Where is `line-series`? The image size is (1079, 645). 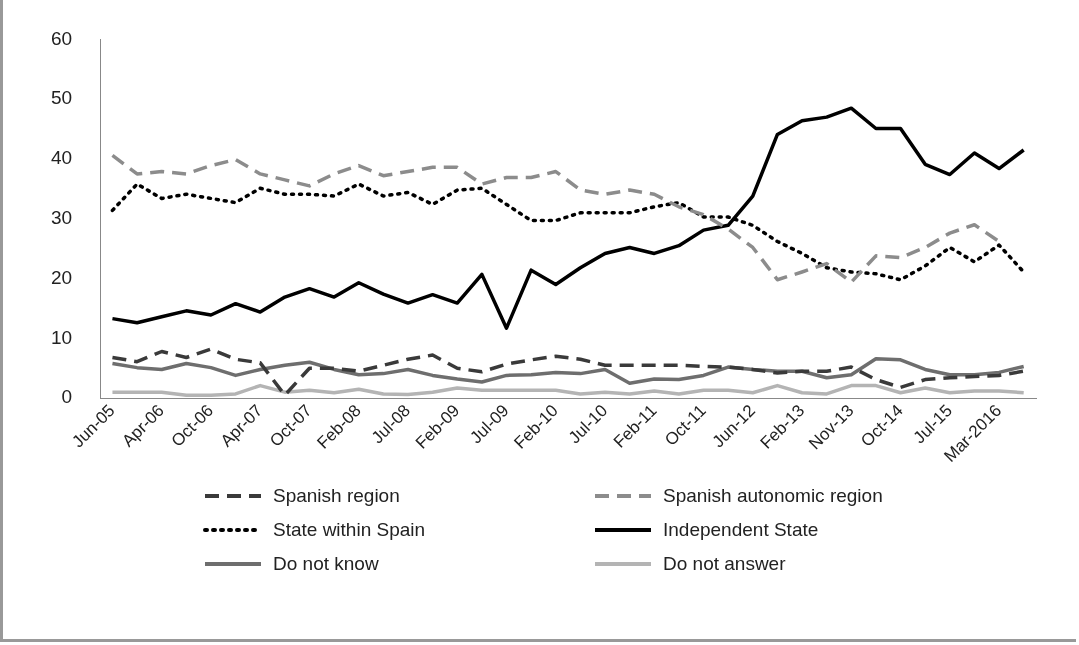 line-series is located at coordinates (568, 372).